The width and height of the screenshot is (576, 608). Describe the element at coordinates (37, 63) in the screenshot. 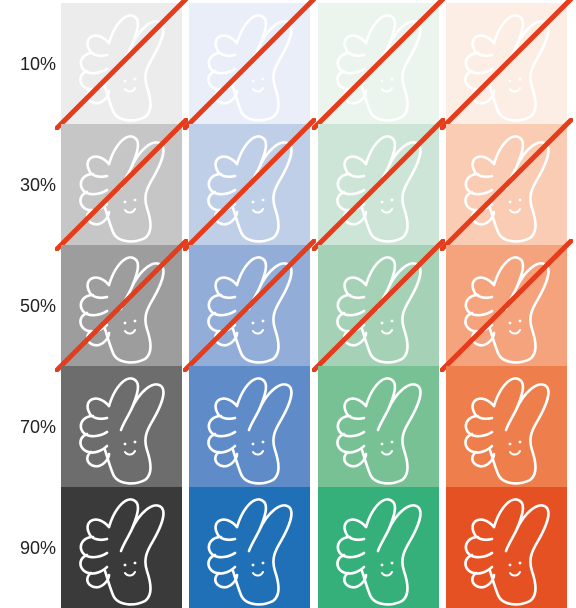

I see `row-label-10pct: 10%` at that location.